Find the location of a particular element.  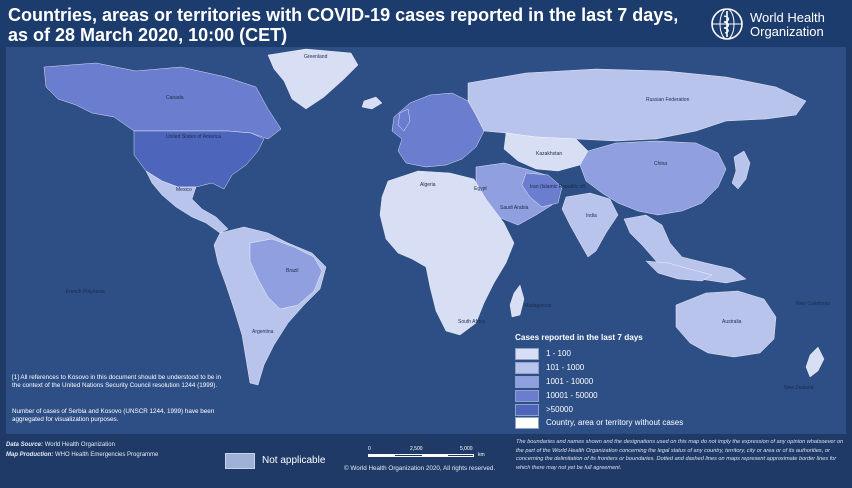

label-india: India is located at coordinates (591, 216).